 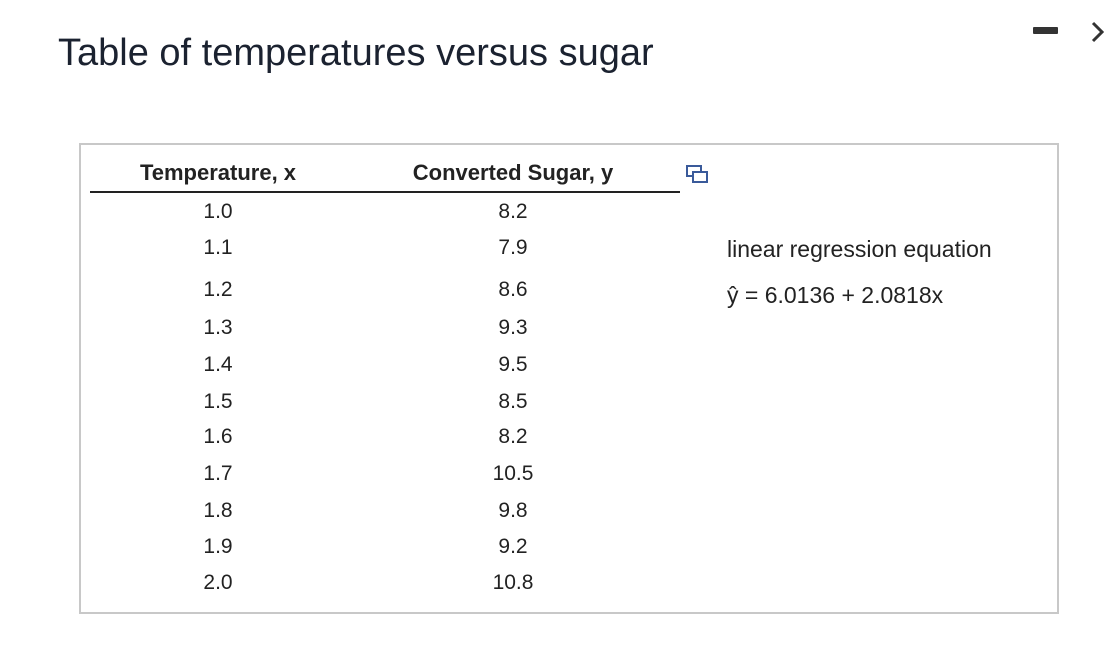 What do you see at coordinates (513, 510) in the screenshot?
I see `table-cell: 9.8` at bounding box center [513, 510].